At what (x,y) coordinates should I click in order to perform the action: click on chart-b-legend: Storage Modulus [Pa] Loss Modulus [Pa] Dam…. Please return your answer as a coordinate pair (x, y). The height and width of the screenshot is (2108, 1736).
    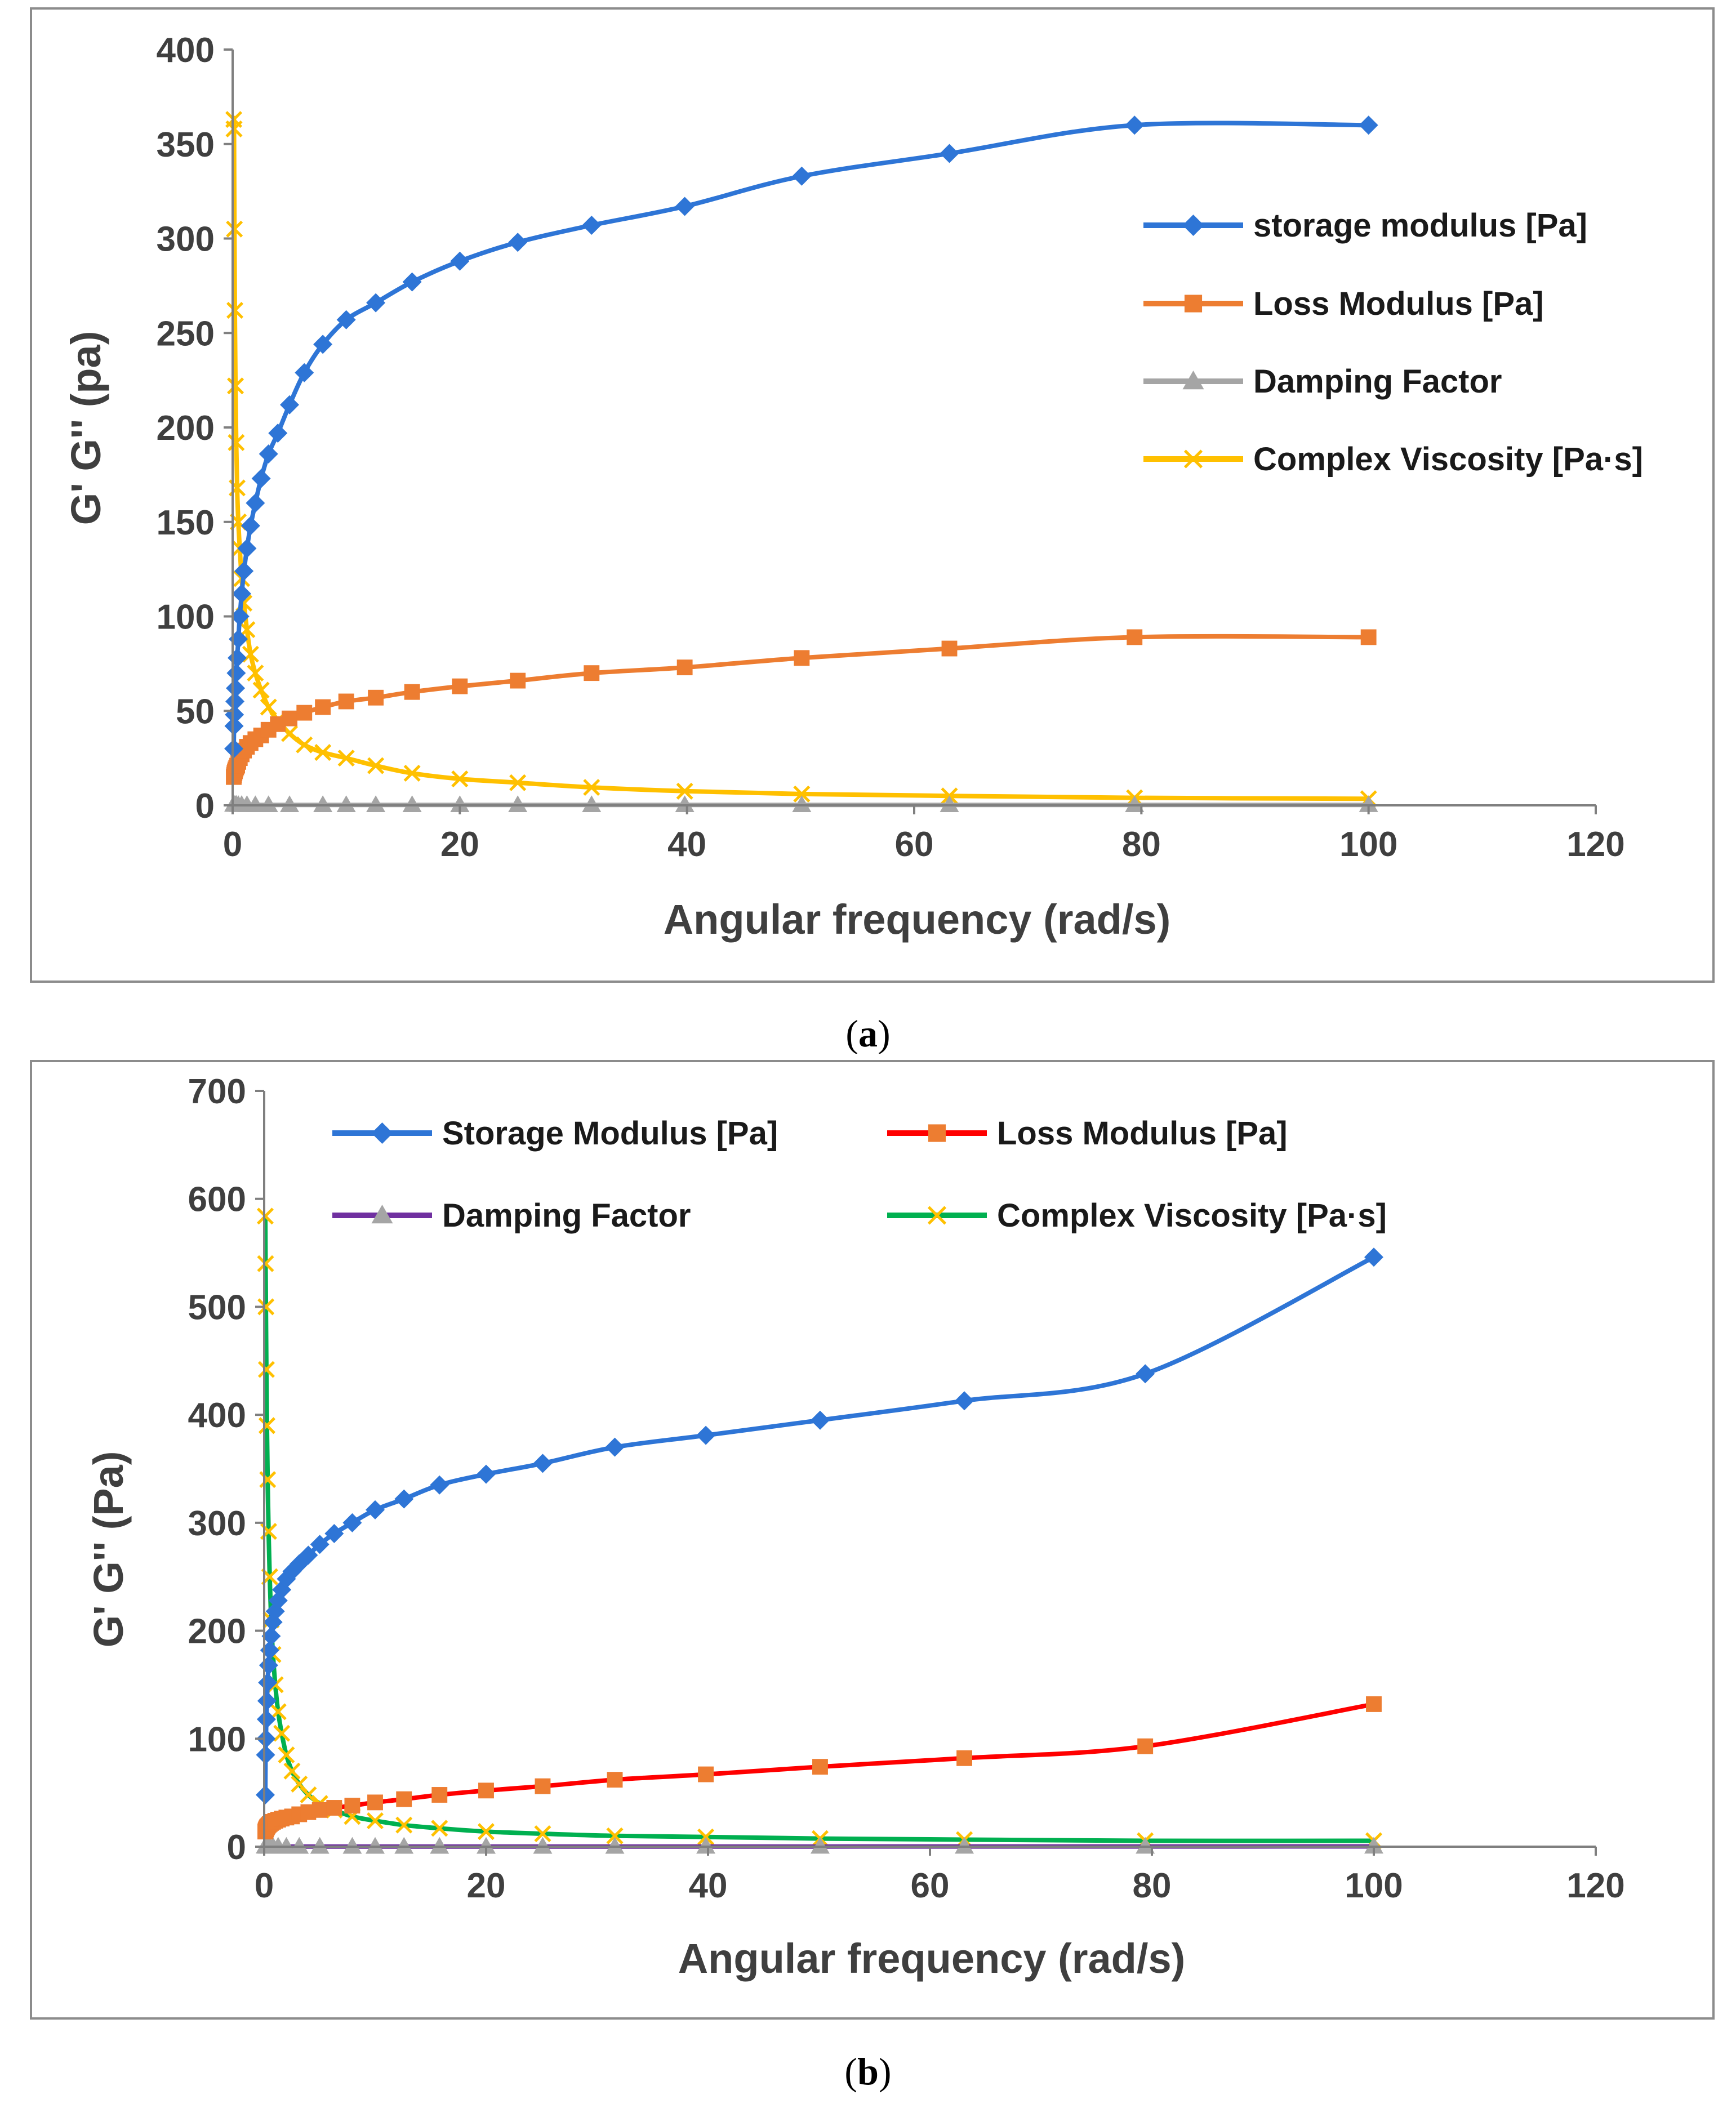
    Looking at the image, I should click on (859, 1174).